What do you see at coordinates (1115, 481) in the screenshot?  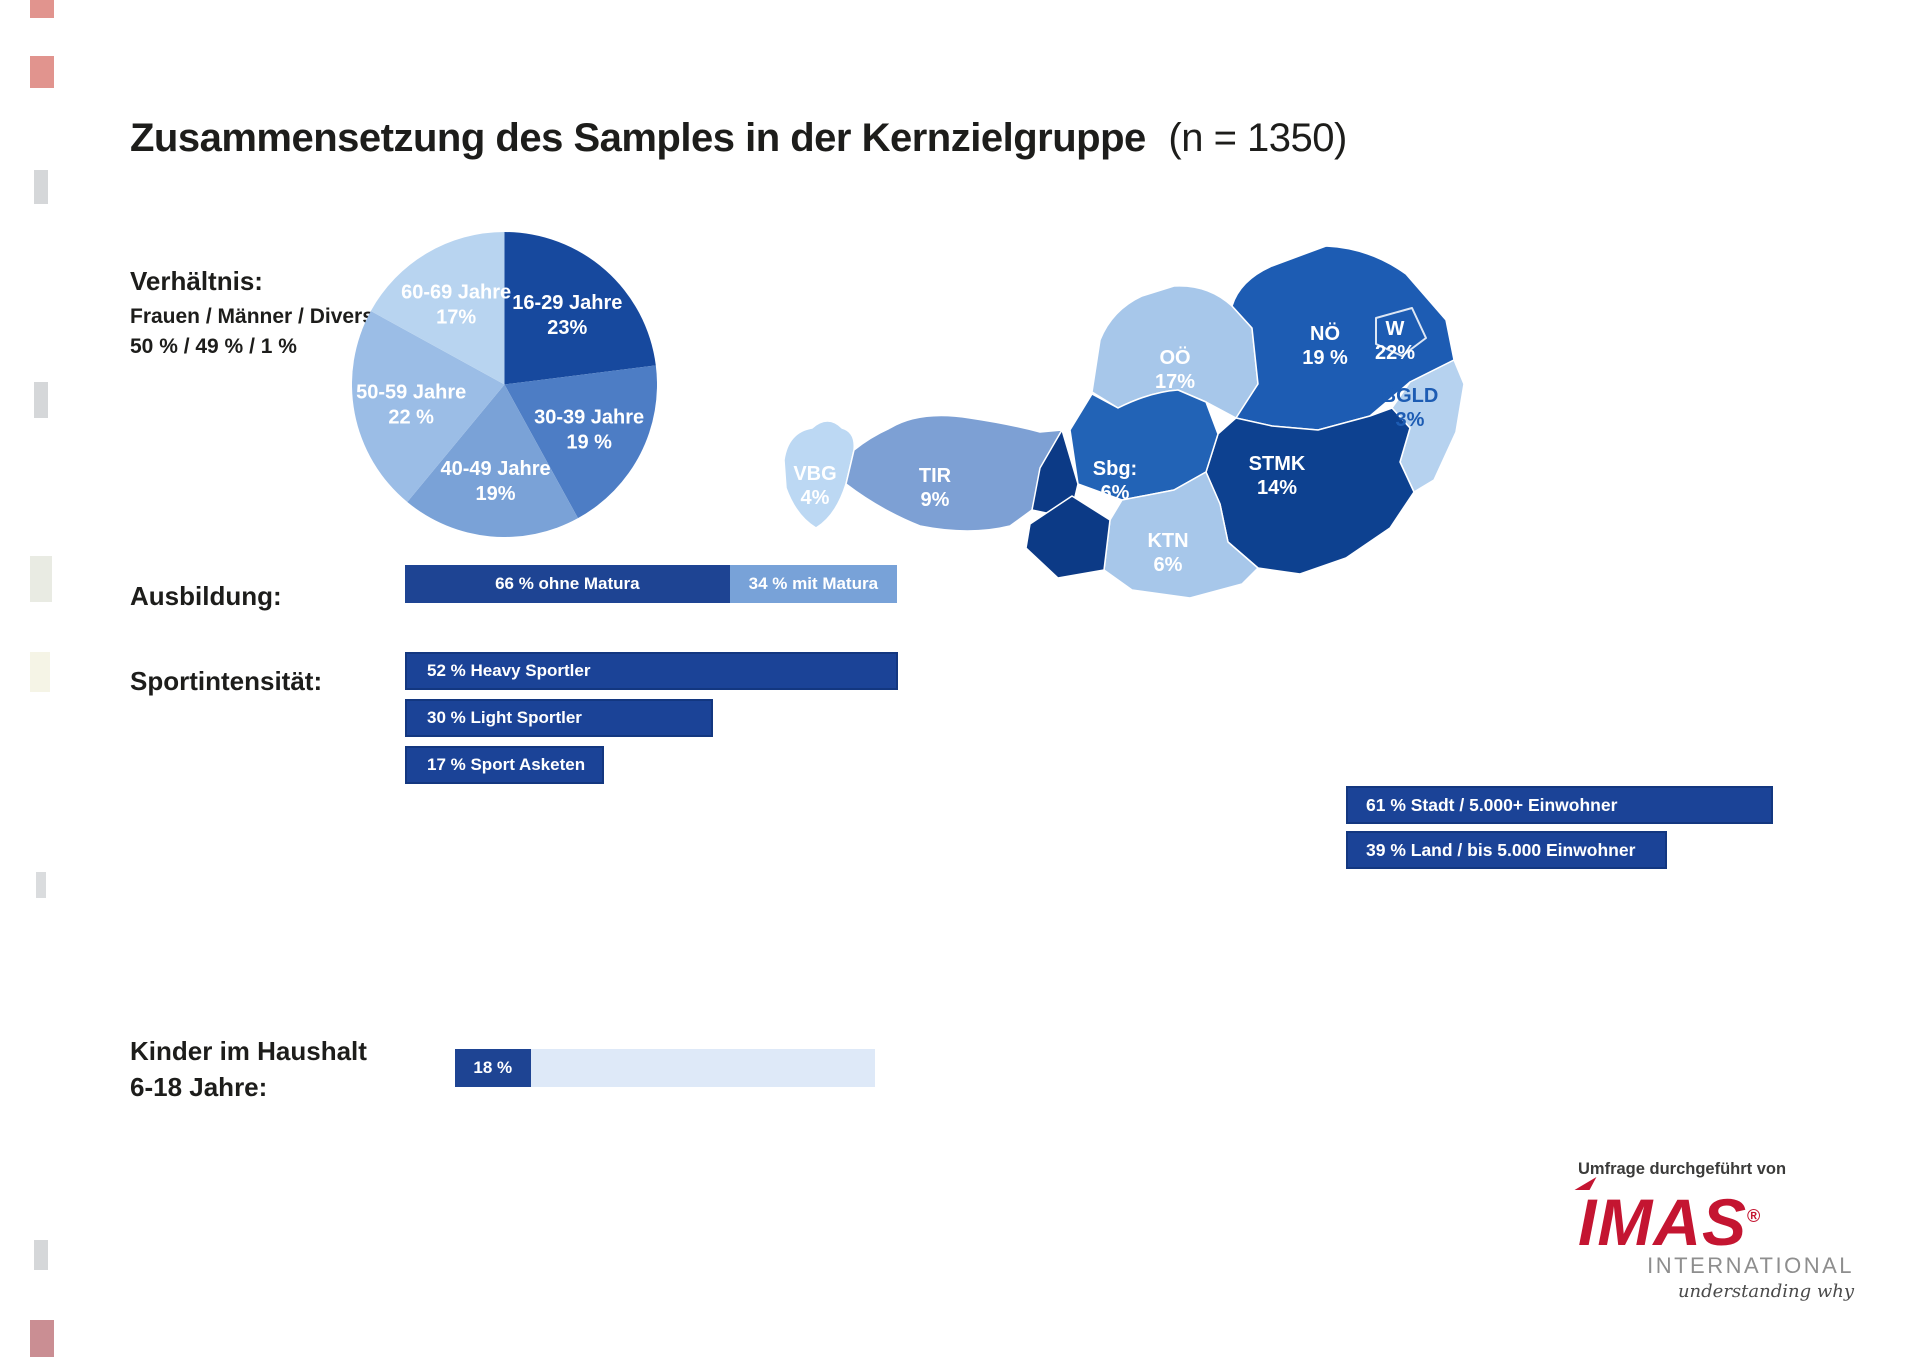 I see `map-label-sbg: Sbg: 6%` at bounding box center [1115, 481].